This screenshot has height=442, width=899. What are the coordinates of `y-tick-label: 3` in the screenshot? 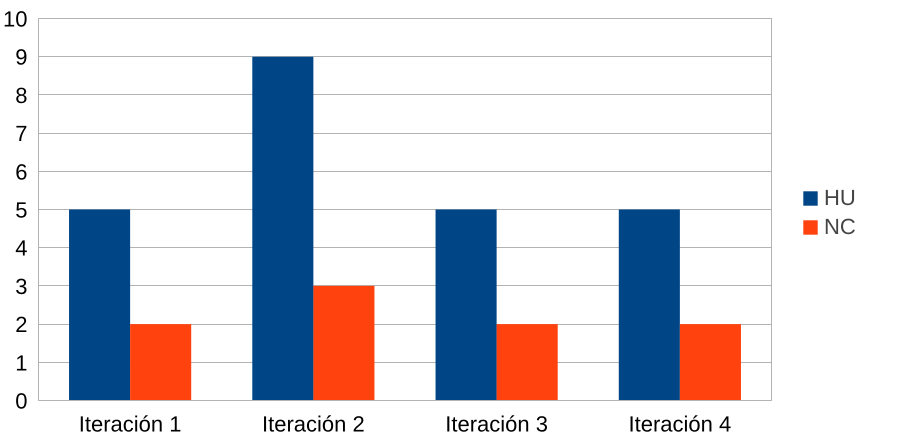 It's located at (21, 286).